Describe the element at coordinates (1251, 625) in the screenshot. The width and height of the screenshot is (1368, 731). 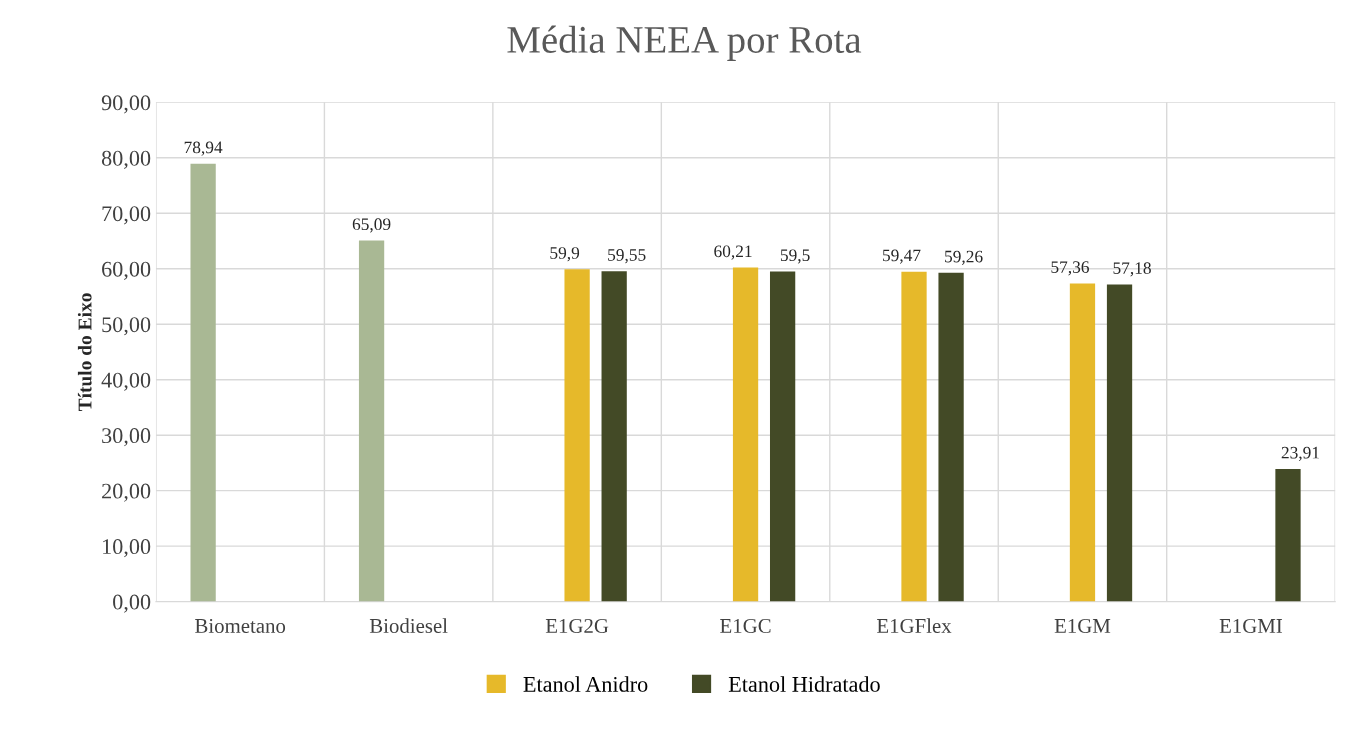
I see `x-tick-label: E1GMI` at that location.